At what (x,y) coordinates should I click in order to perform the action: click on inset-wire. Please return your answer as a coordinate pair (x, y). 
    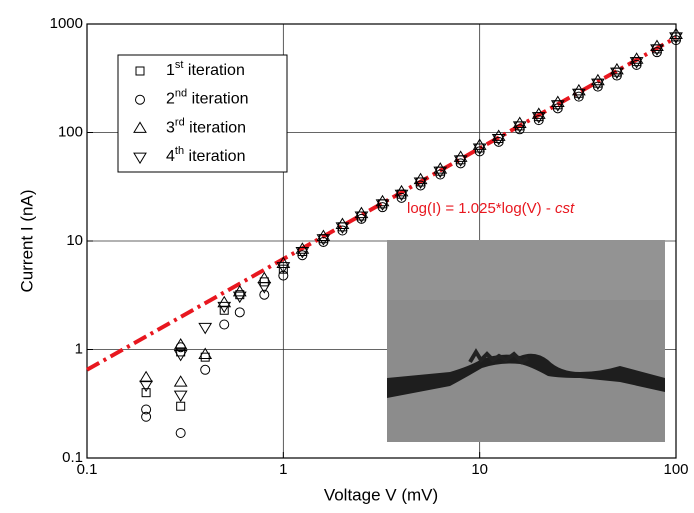
    Looking at the image, I should click on (526, 375).